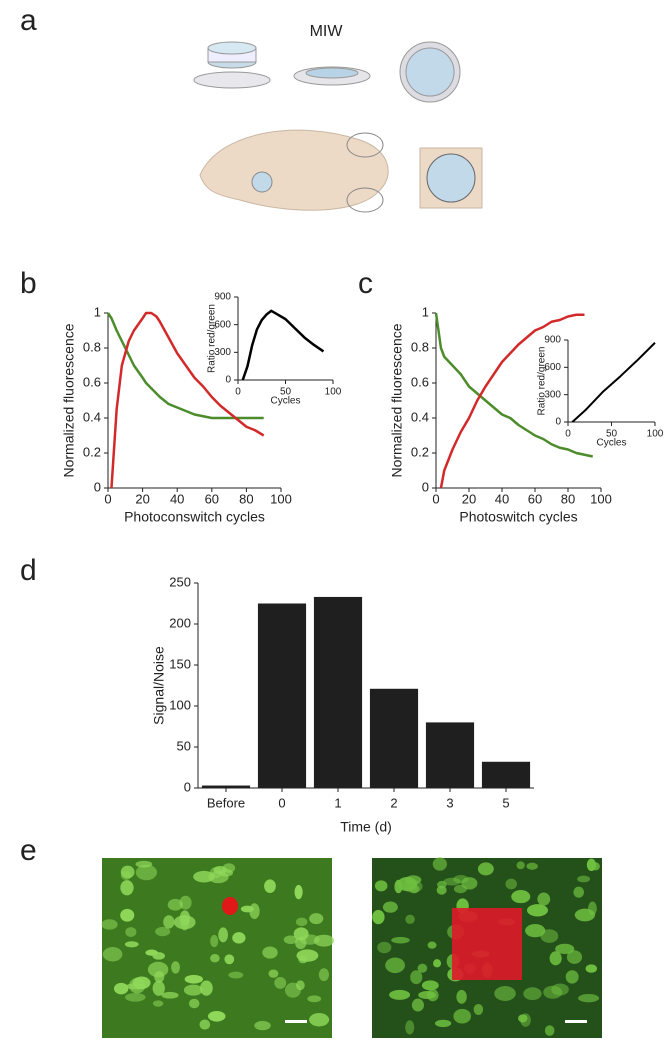 The image size is (670, 1050). I want to click on y-tick-label: 600, so click(552, 367).